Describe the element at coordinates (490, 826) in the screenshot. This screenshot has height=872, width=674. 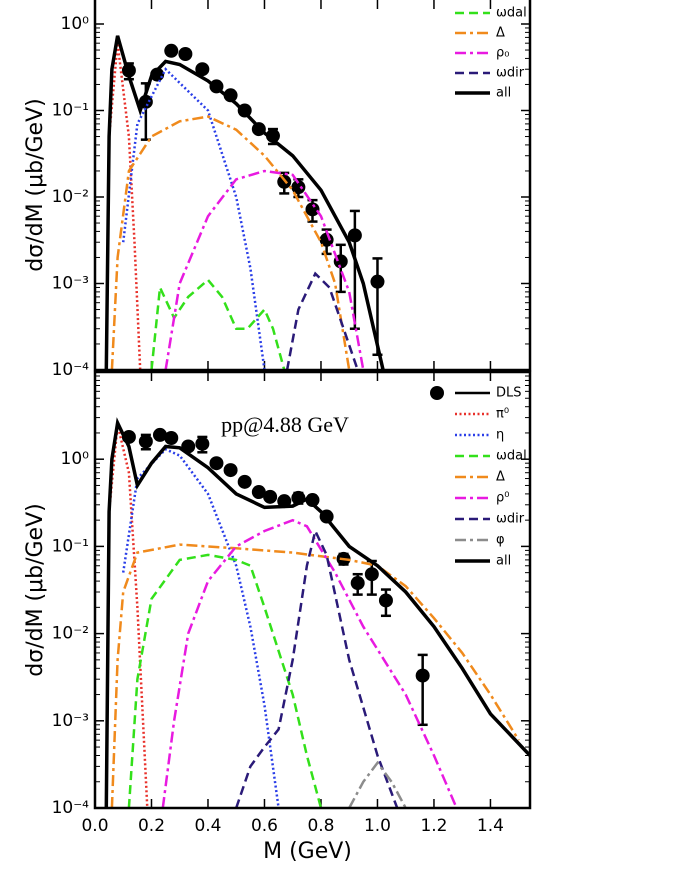
I see `x-tick-label: 1.4` at that location.